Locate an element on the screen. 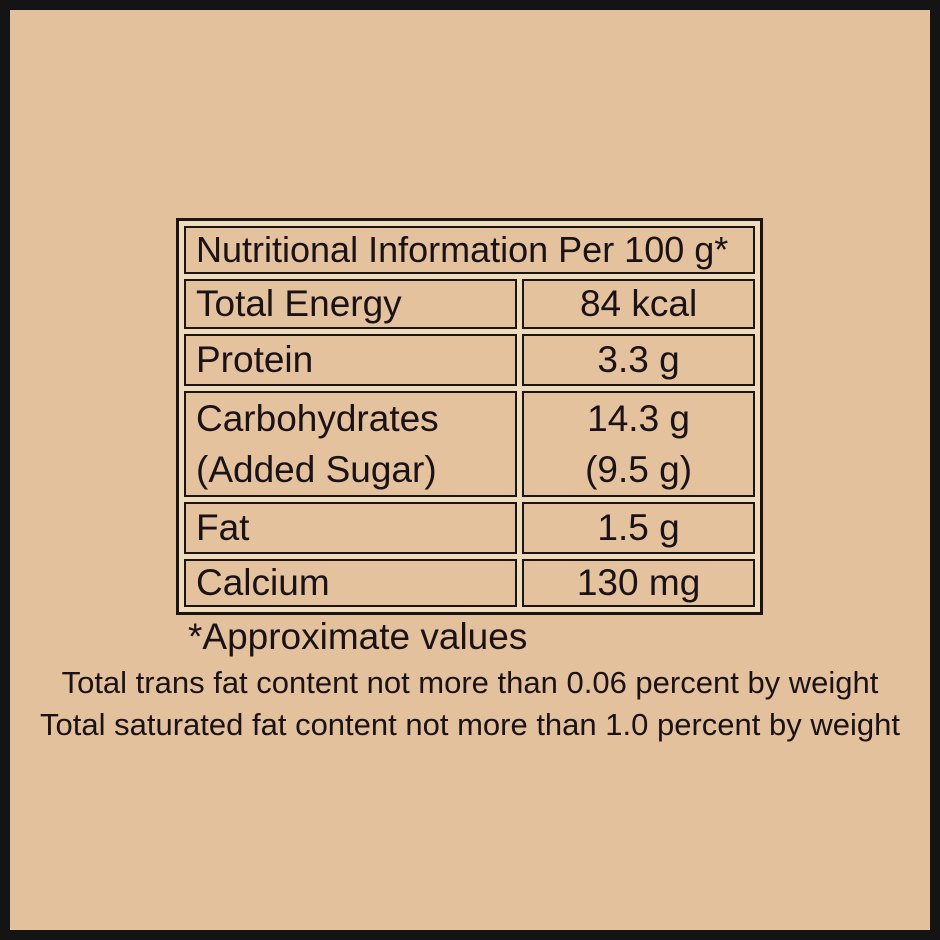 This screenshot has height=940, width=940. row-label-calcium: Calcium is located at coordinates (351, 583).